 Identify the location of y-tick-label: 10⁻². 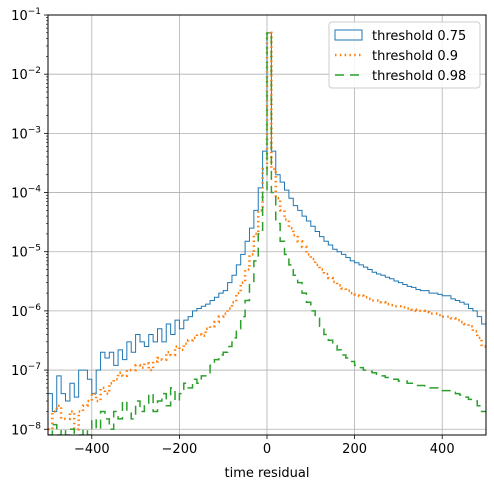
(26, 74).